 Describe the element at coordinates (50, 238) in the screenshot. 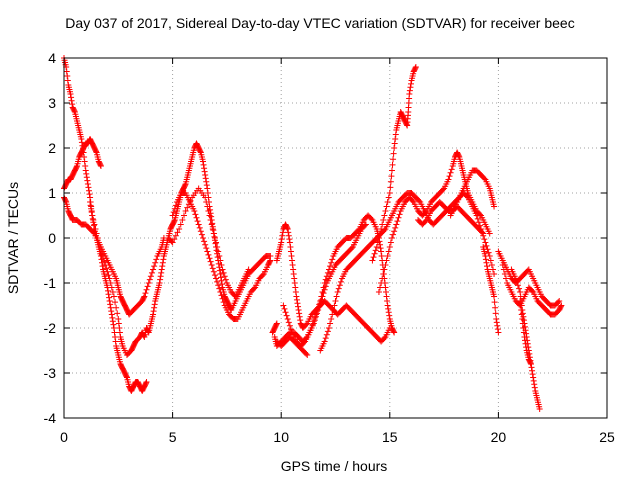

I see `y-tick-labels: -4 -3 -2 -1 0 1 2 3 4` at that location.